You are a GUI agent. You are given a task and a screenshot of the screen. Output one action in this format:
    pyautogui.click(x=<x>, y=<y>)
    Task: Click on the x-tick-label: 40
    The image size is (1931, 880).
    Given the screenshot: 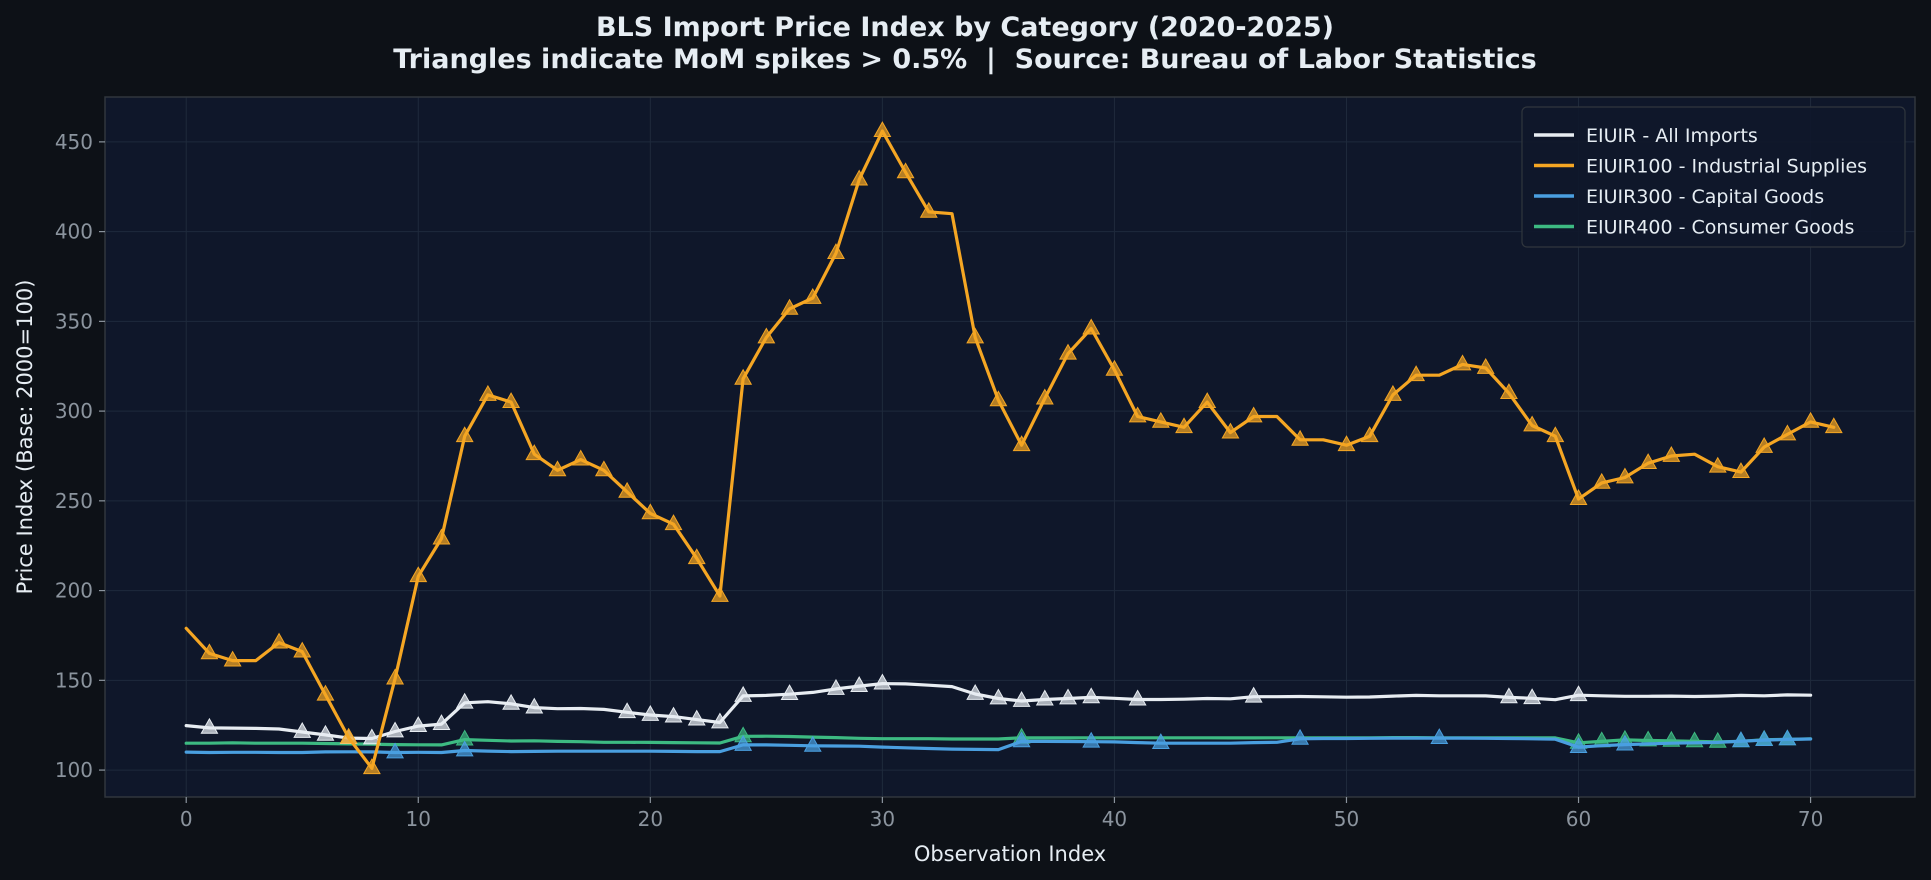 What is the action you would take?
    pyautogui.click(x=1114, y=819)
    